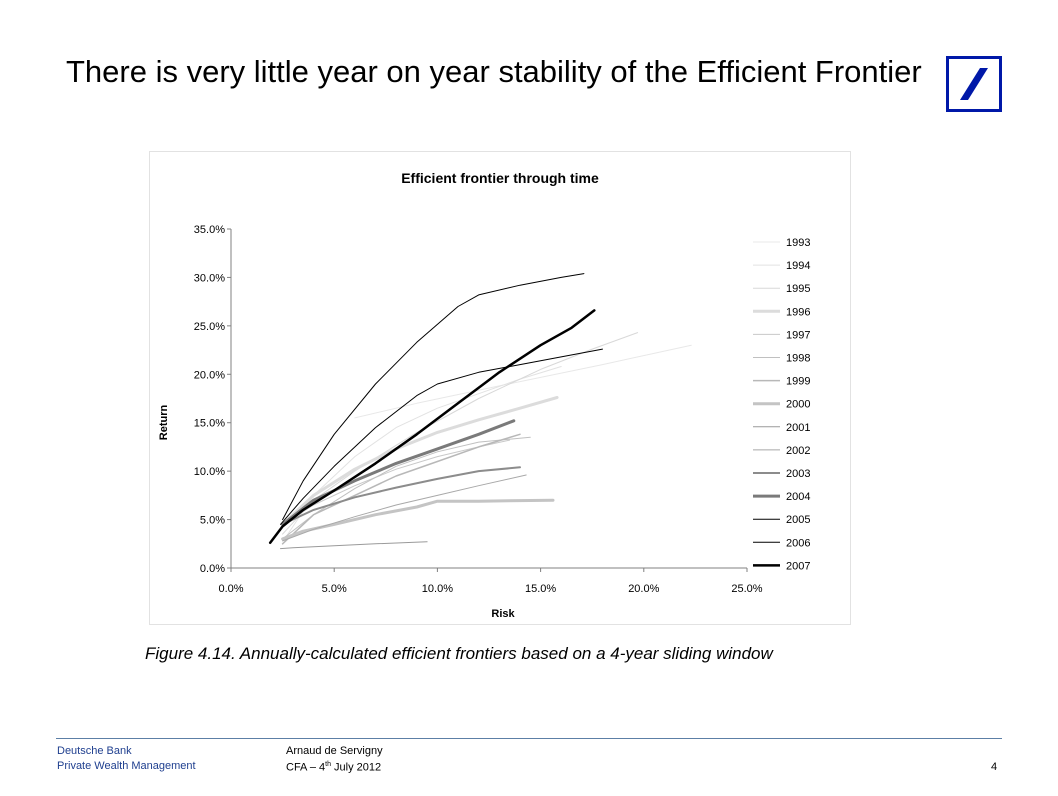 Image resolution: width=1058 pixels, height=796 pixels. What do you see at coordinates (418, 519) in the screenshot?
I see `series-line-2000` at bounding box center [418, 519].